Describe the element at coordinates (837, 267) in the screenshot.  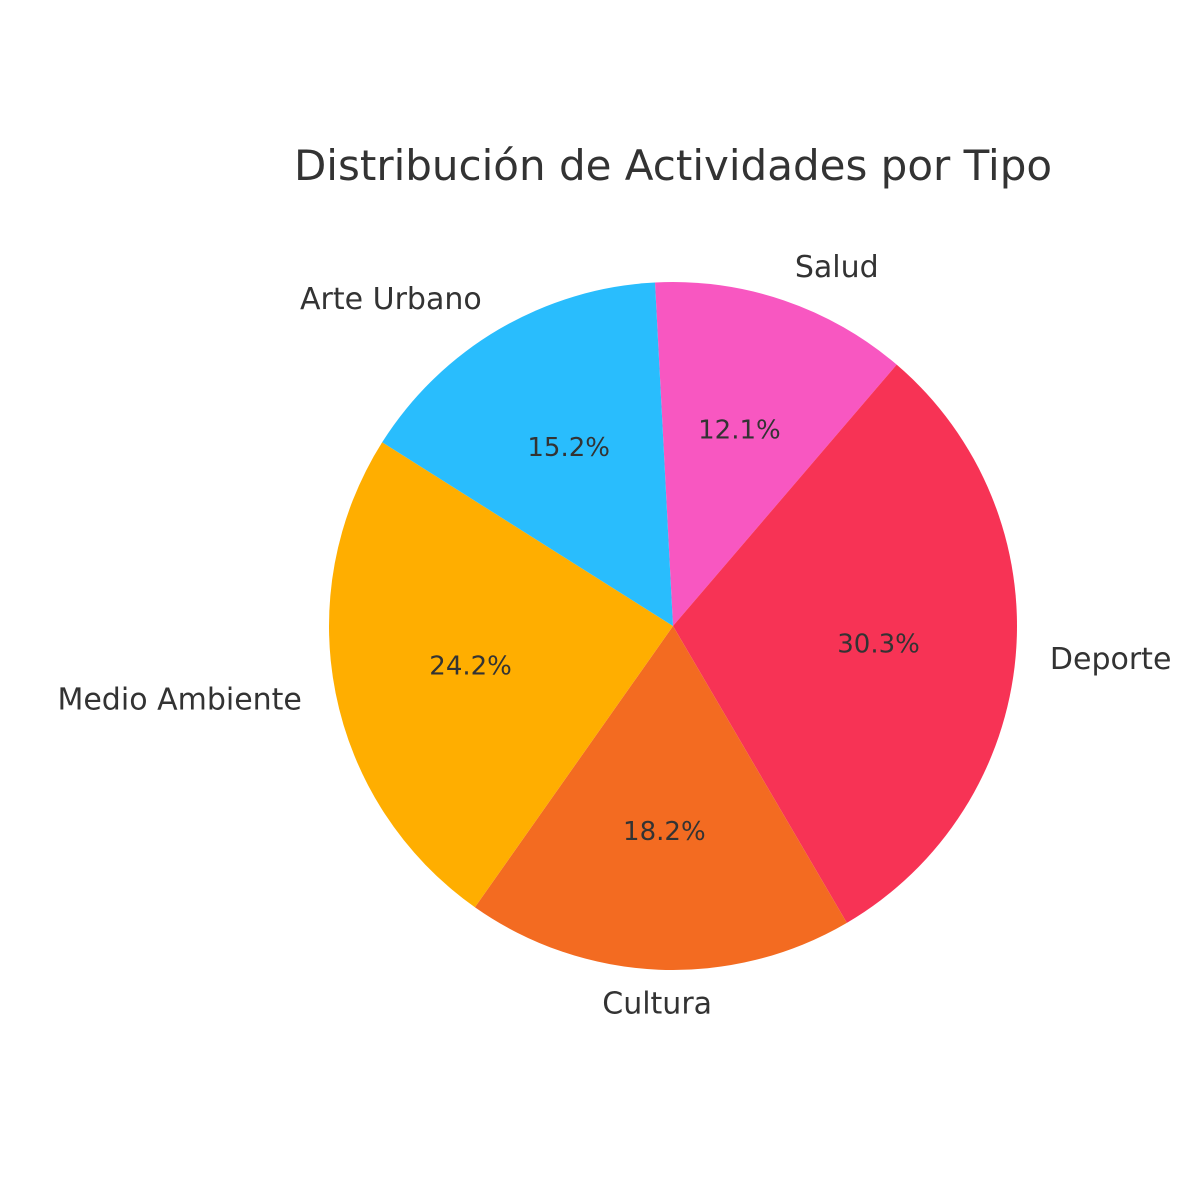
I see `slice-label-salud: Salud` at that location.